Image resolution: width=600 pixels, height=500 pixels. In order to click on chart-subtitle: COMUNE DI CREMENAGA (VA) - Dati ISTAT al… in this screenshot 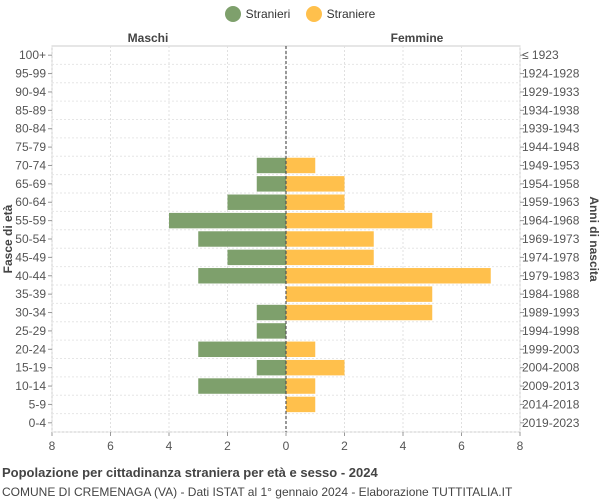, I will do `click(257, 492)`.